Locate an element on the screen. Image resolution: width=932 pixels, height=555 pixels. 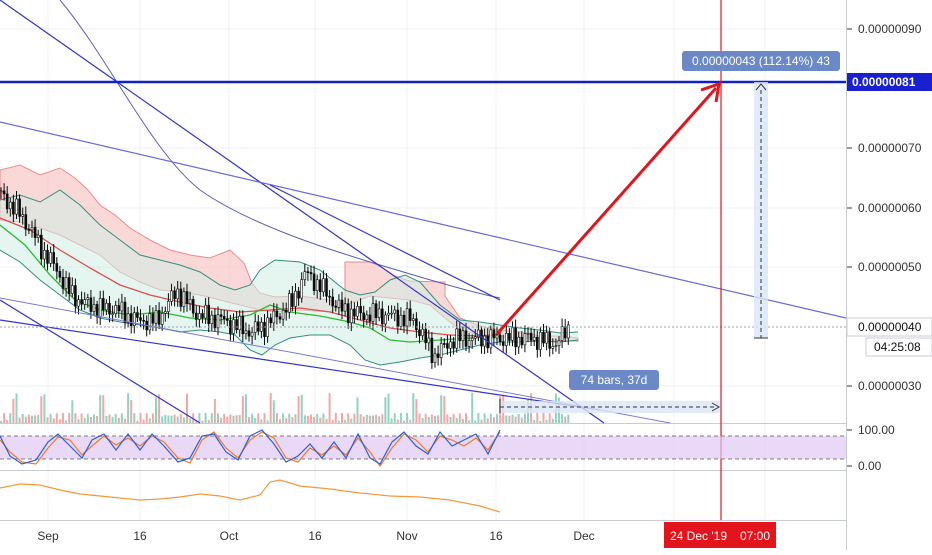
range-badge: 74 bars, 37d is located at coordinates (614, 380).